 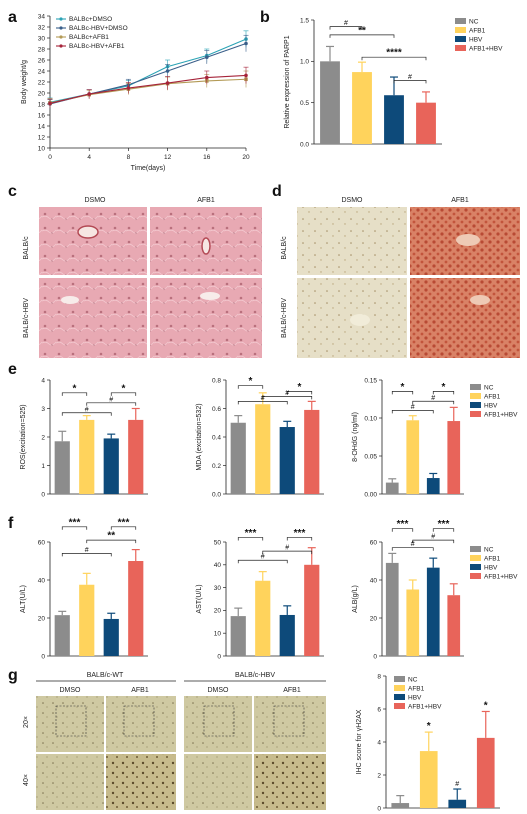 What do you see at coordinates (418, 693) in the screenshot?
I see `legend-g: NC AFB1 HBV AFB1+HBV` at bounding box center [418, 693].